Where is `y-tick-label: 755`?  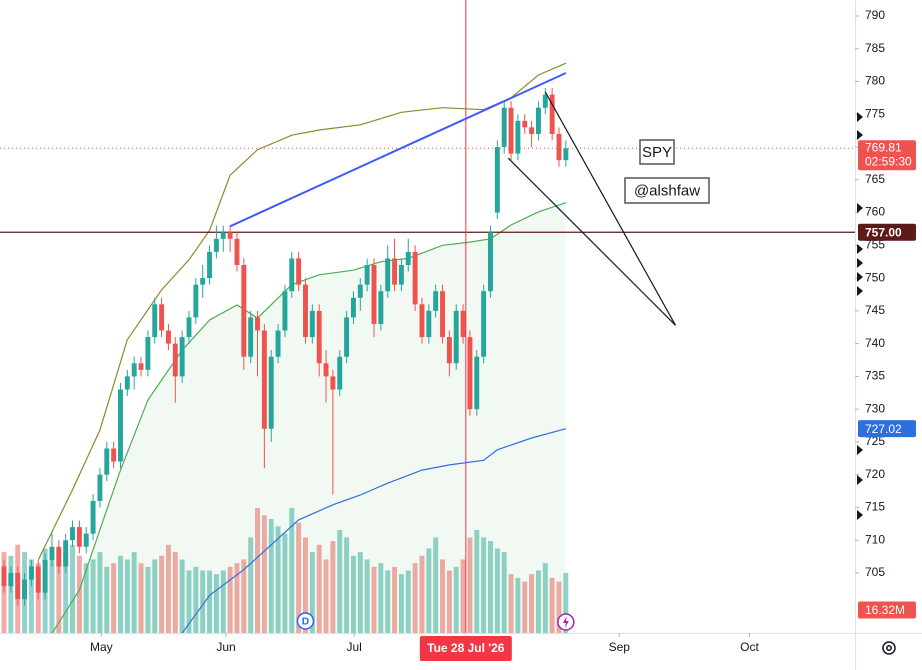 y-tick-label: 755 is located at coordinates (875, 245).